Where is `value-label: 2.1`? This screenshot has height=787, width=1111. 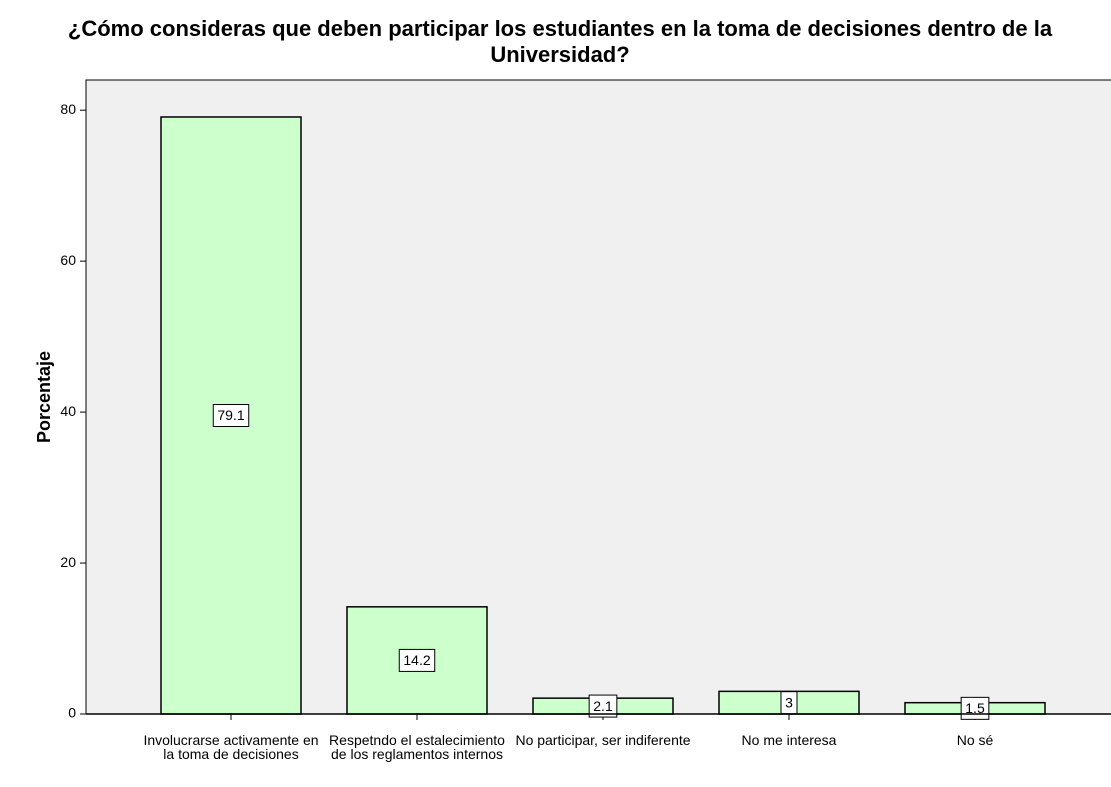
value-label: 2.1 is located at coordinates (603, 706).